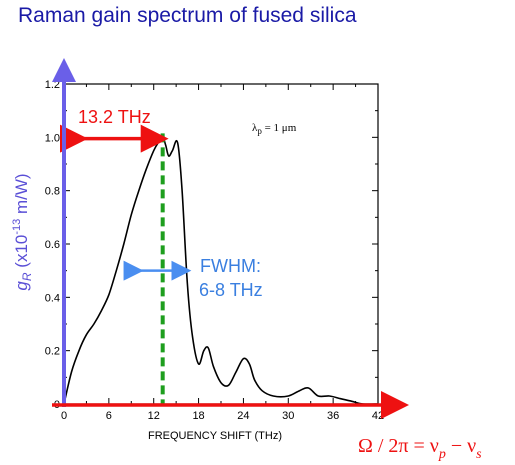 This screenshot has width=515, height=465. What do you see at coordinates (64, 416) in the screenshot?
I see `x-tick-label: 0` at bounding box center [64, 416].